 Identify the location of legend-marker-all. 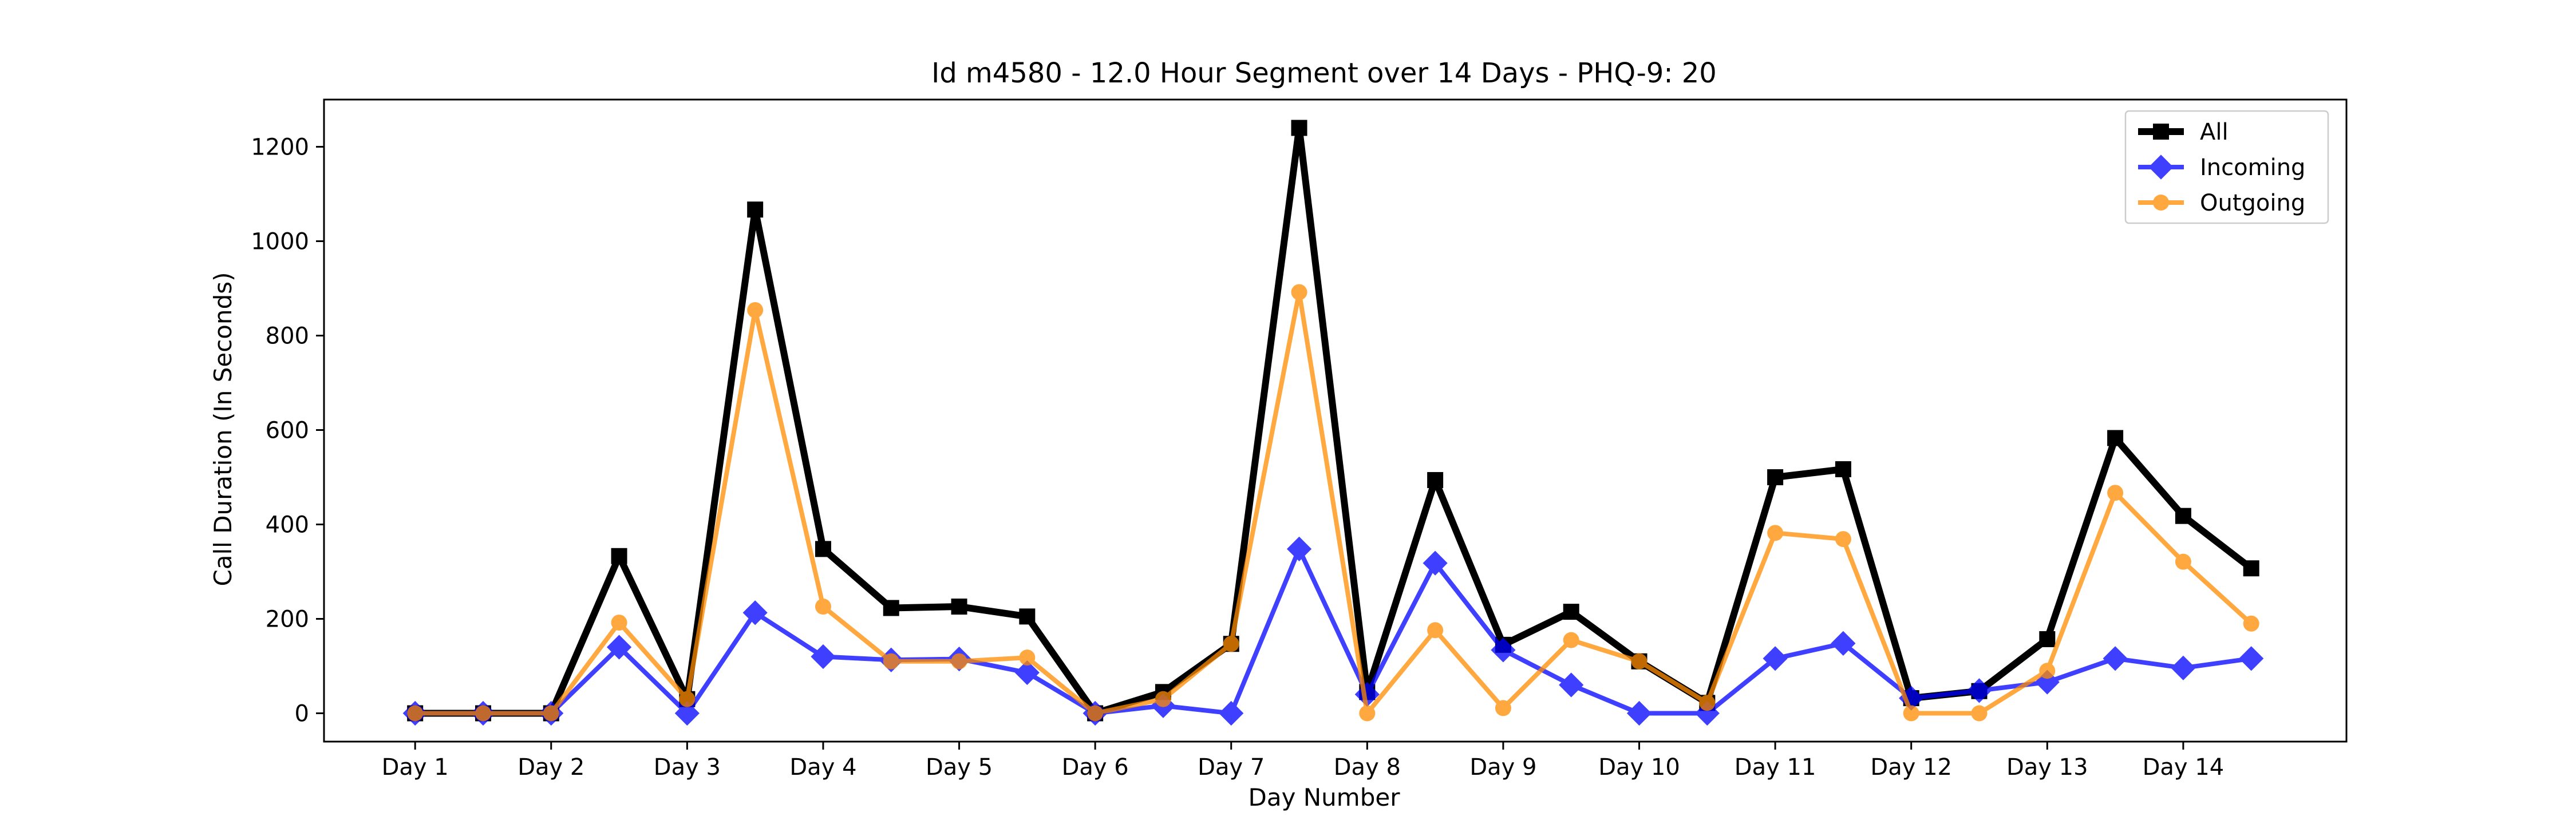
(2161, 132).